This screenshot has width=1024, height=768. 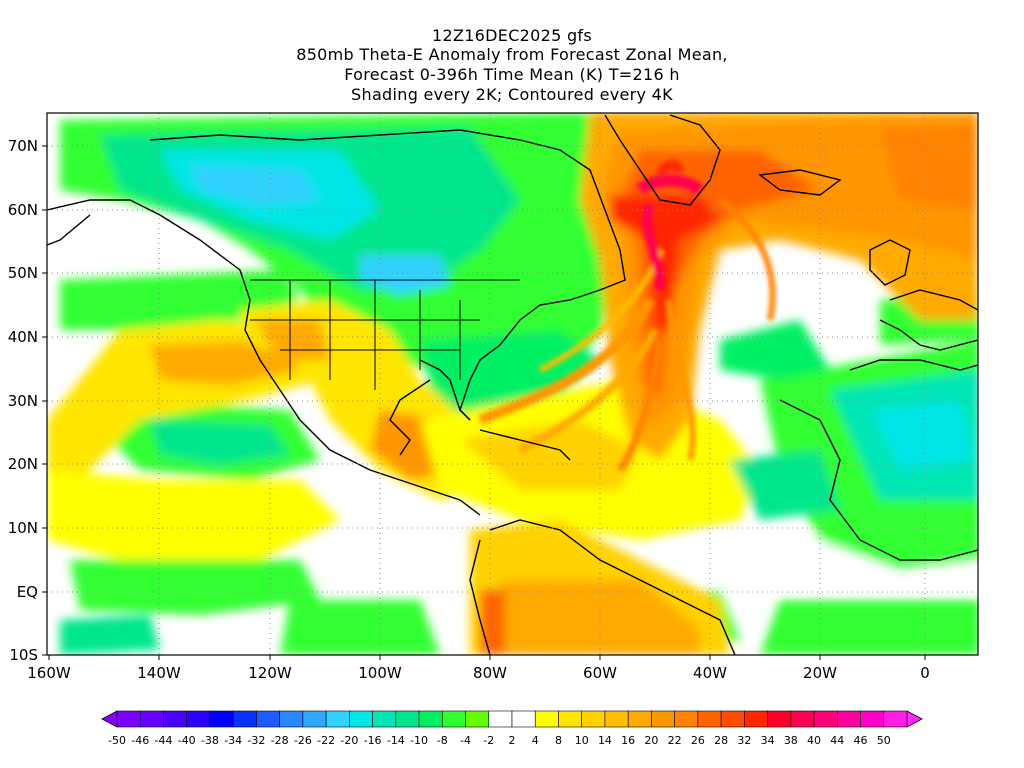 I want to click on lon-label-80w: 80W, so click(x=490, y=673).